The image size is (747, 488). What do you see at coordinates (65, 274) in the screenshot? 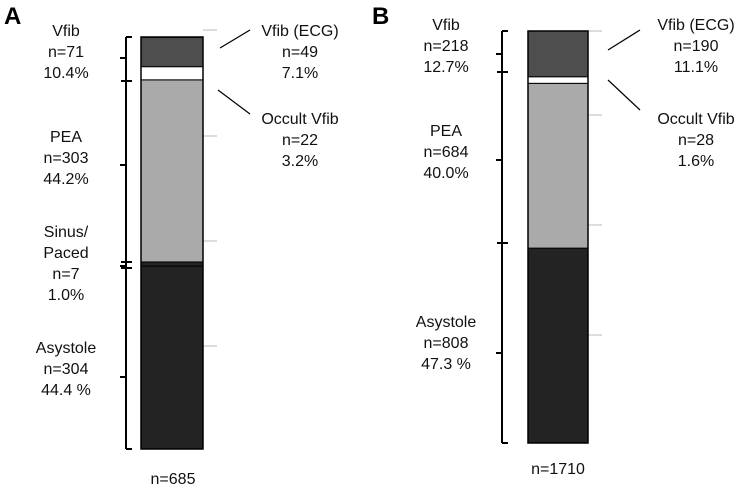
I see `panel-a-left-label-line: n=7` at bounding box center [65, 274].